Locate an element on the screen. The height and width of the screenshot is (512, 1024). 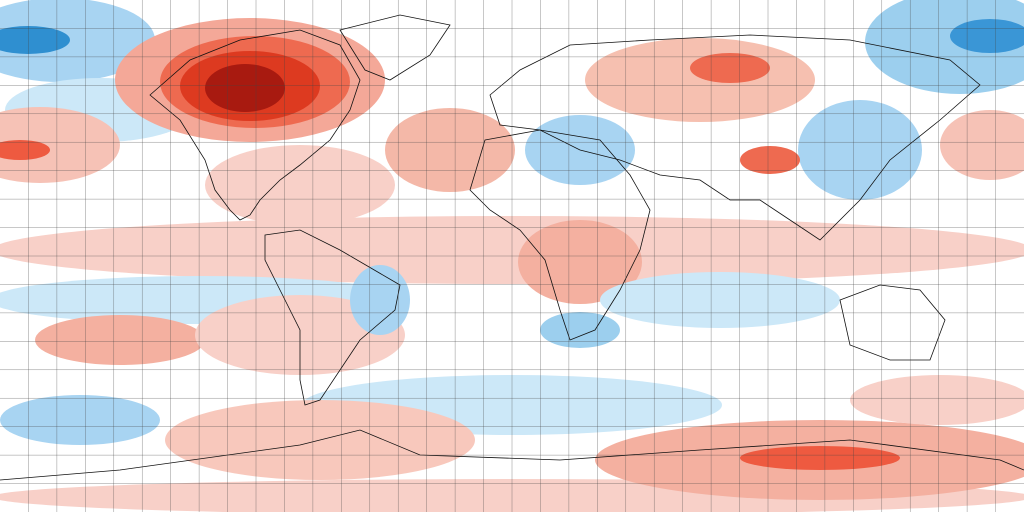
australia is located at coordinates (892, 322).